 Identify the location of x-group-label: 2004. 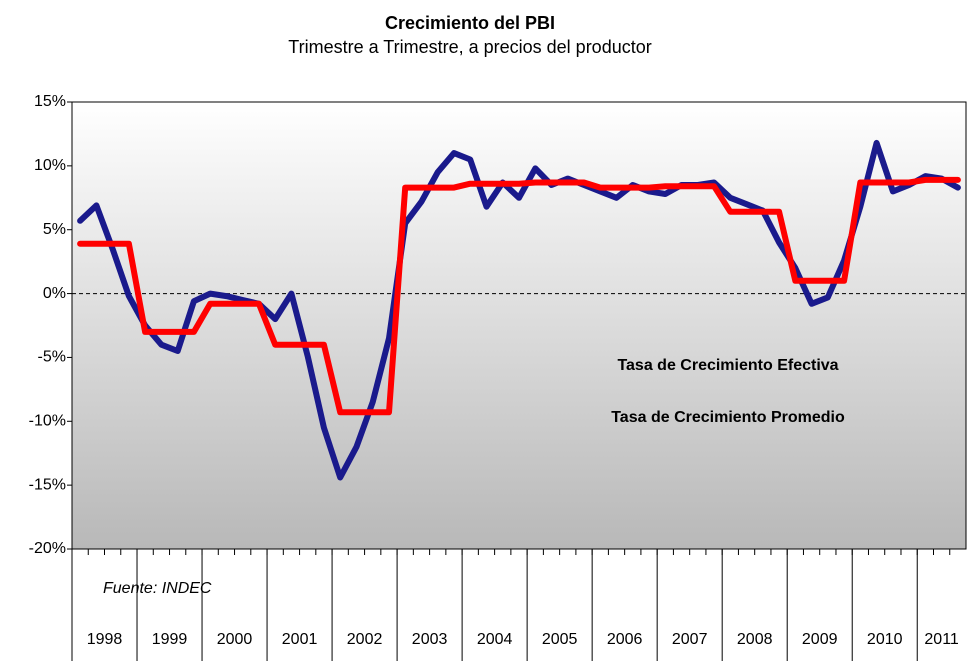
(495, 639).